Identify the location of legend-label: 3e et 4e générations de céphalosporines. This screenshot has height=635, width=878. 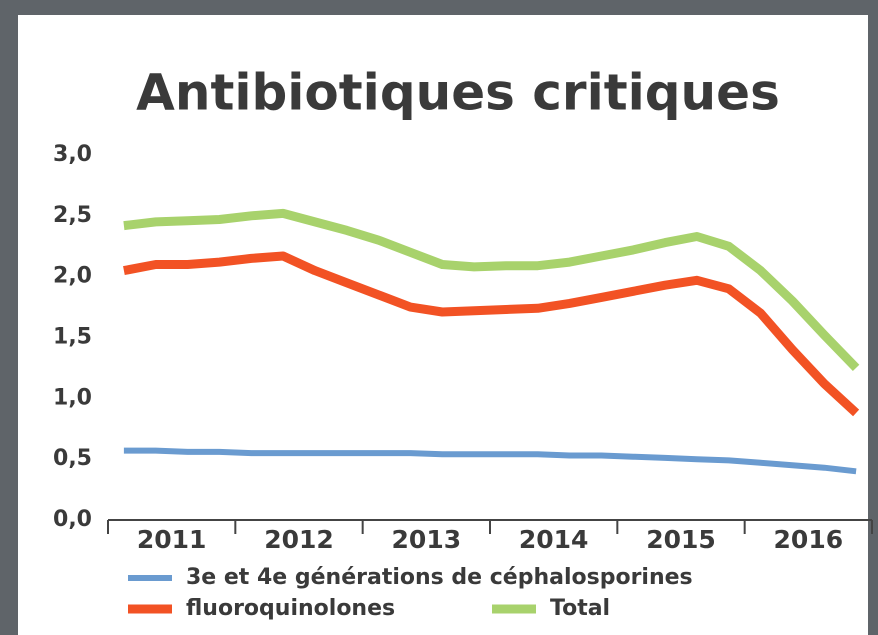
(439, 577).